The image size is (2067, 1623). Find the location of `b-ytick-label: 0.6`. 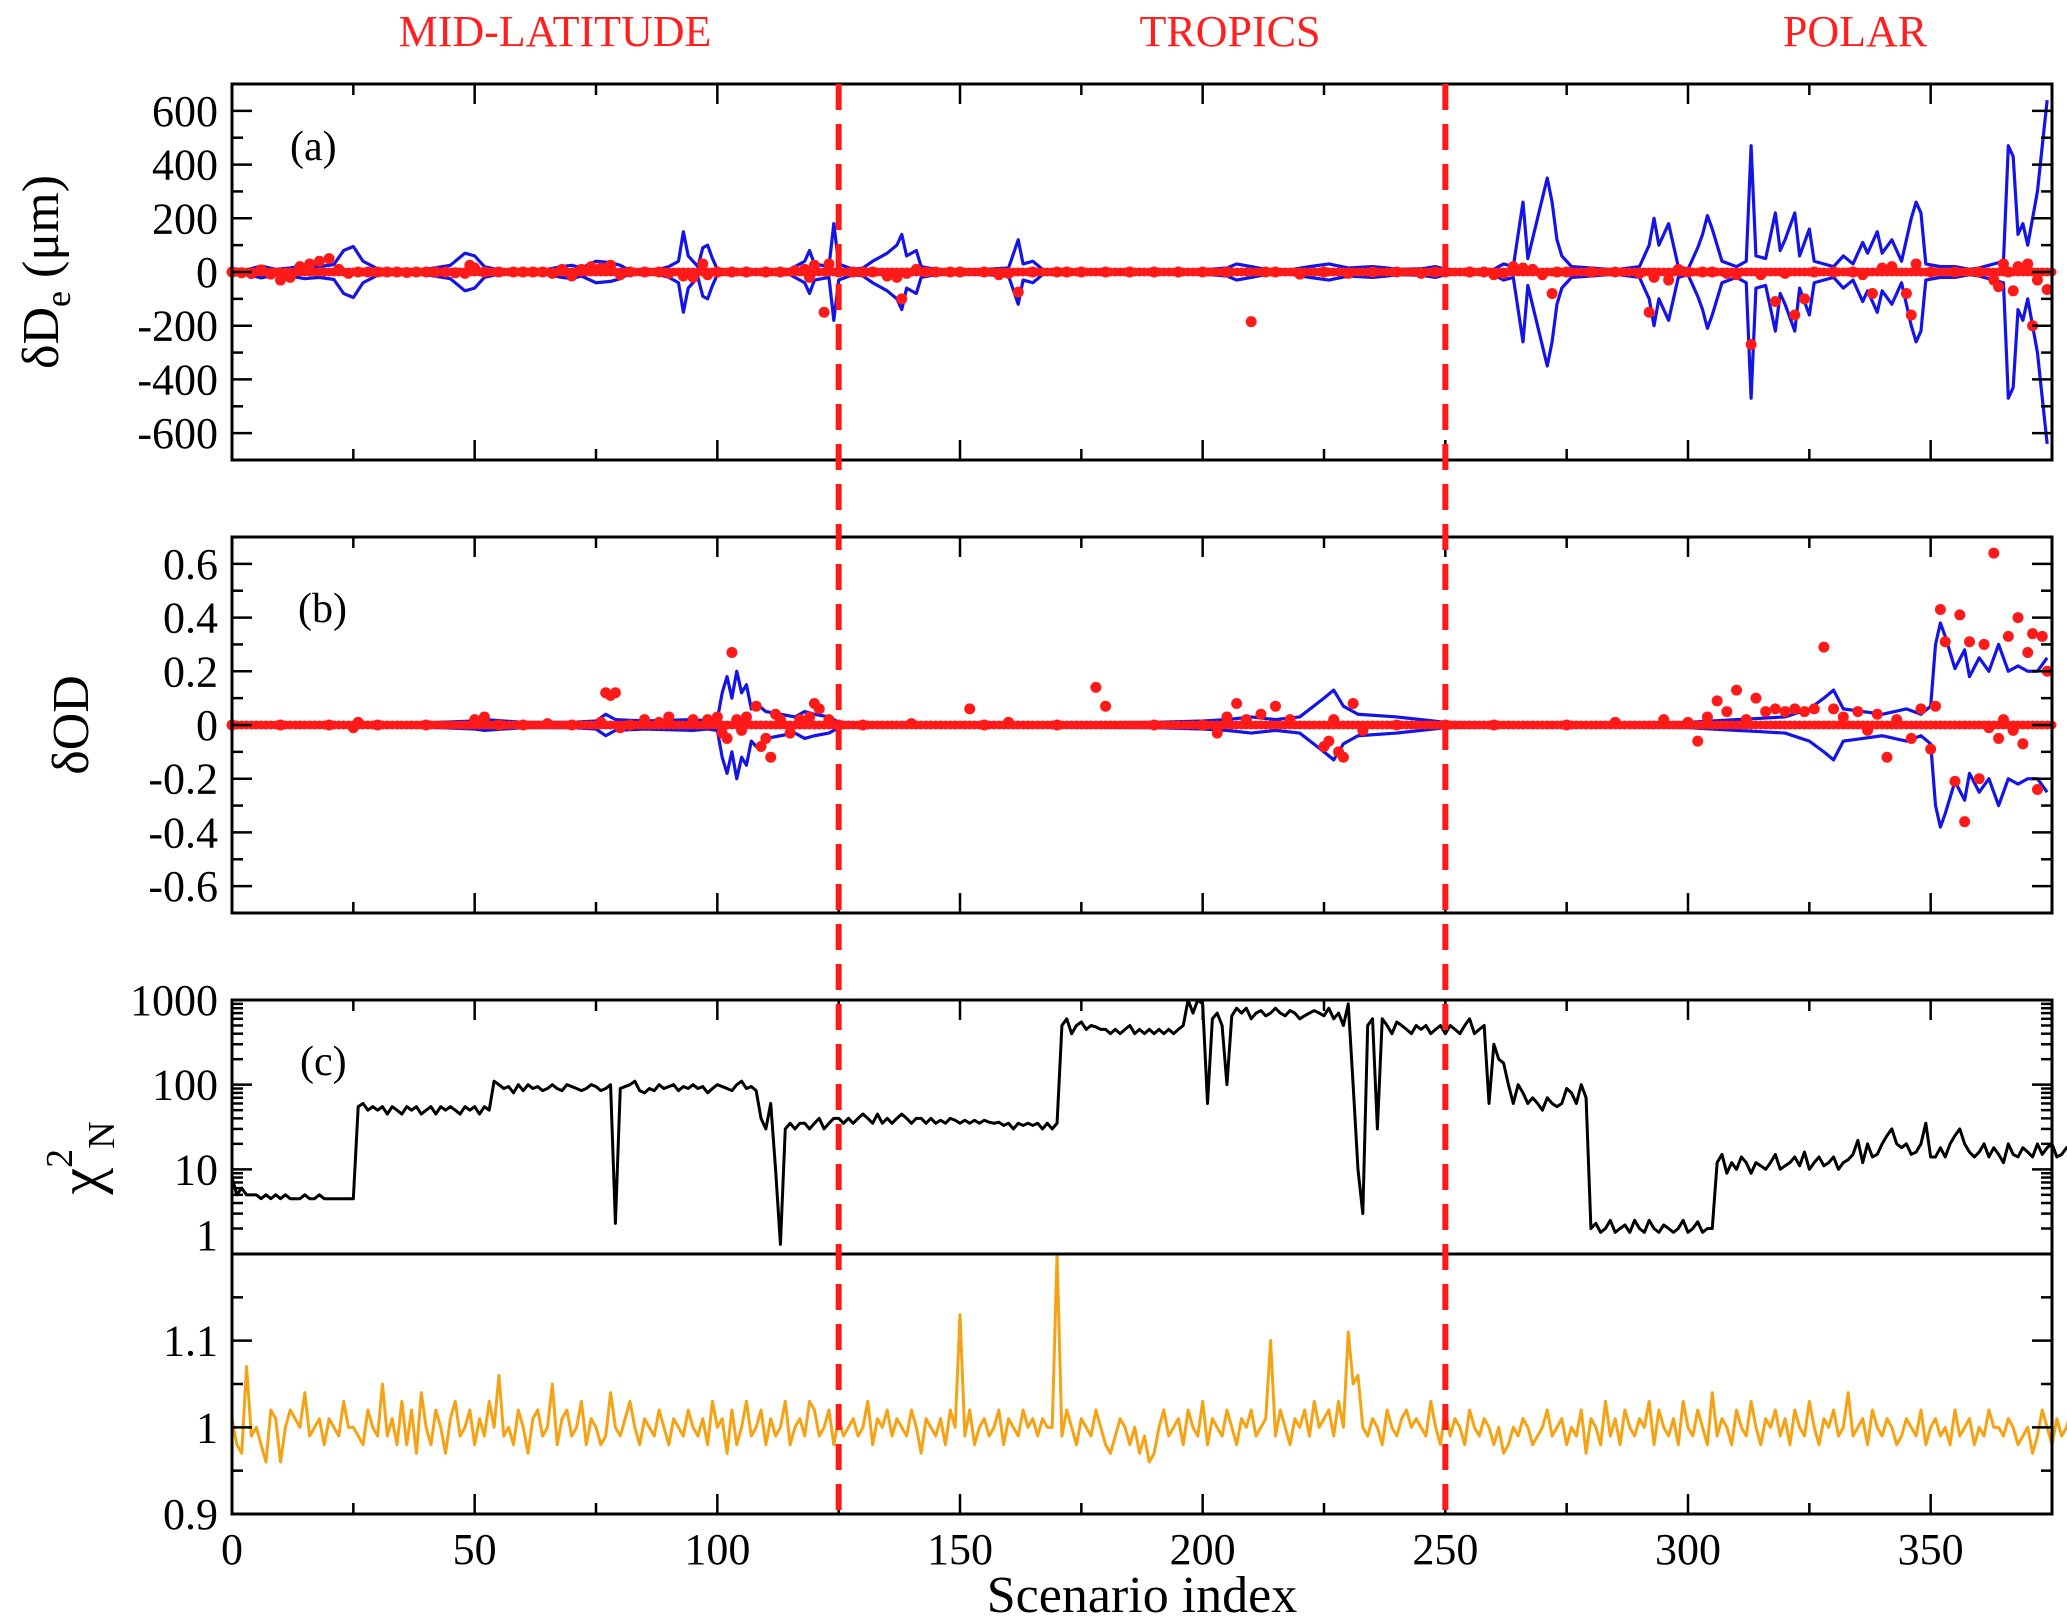

b-ytick-label: 0.6 is located at coordinates (190, 564).